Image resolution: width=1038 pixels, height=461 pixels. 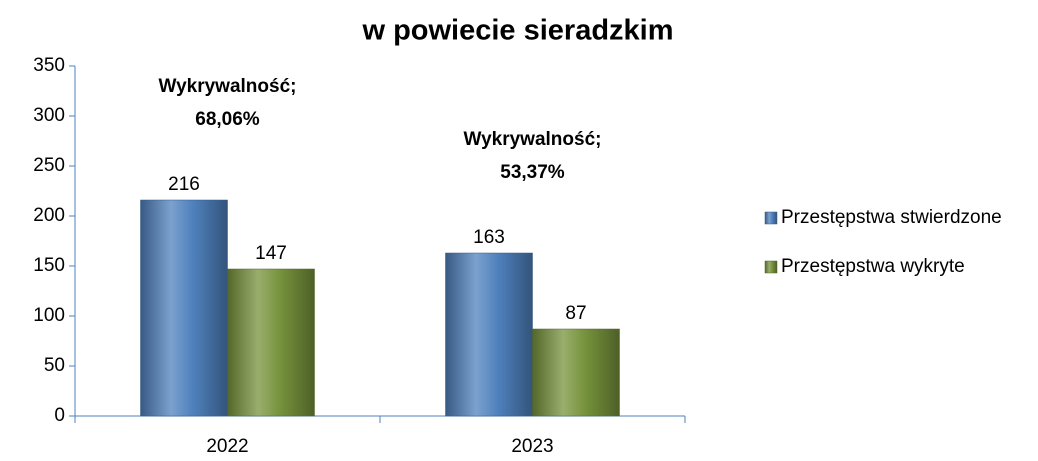 What do you see at coordinates (184, 184) in the screenshot?
I see `data-label: 216` at bounding box center [184, 184].